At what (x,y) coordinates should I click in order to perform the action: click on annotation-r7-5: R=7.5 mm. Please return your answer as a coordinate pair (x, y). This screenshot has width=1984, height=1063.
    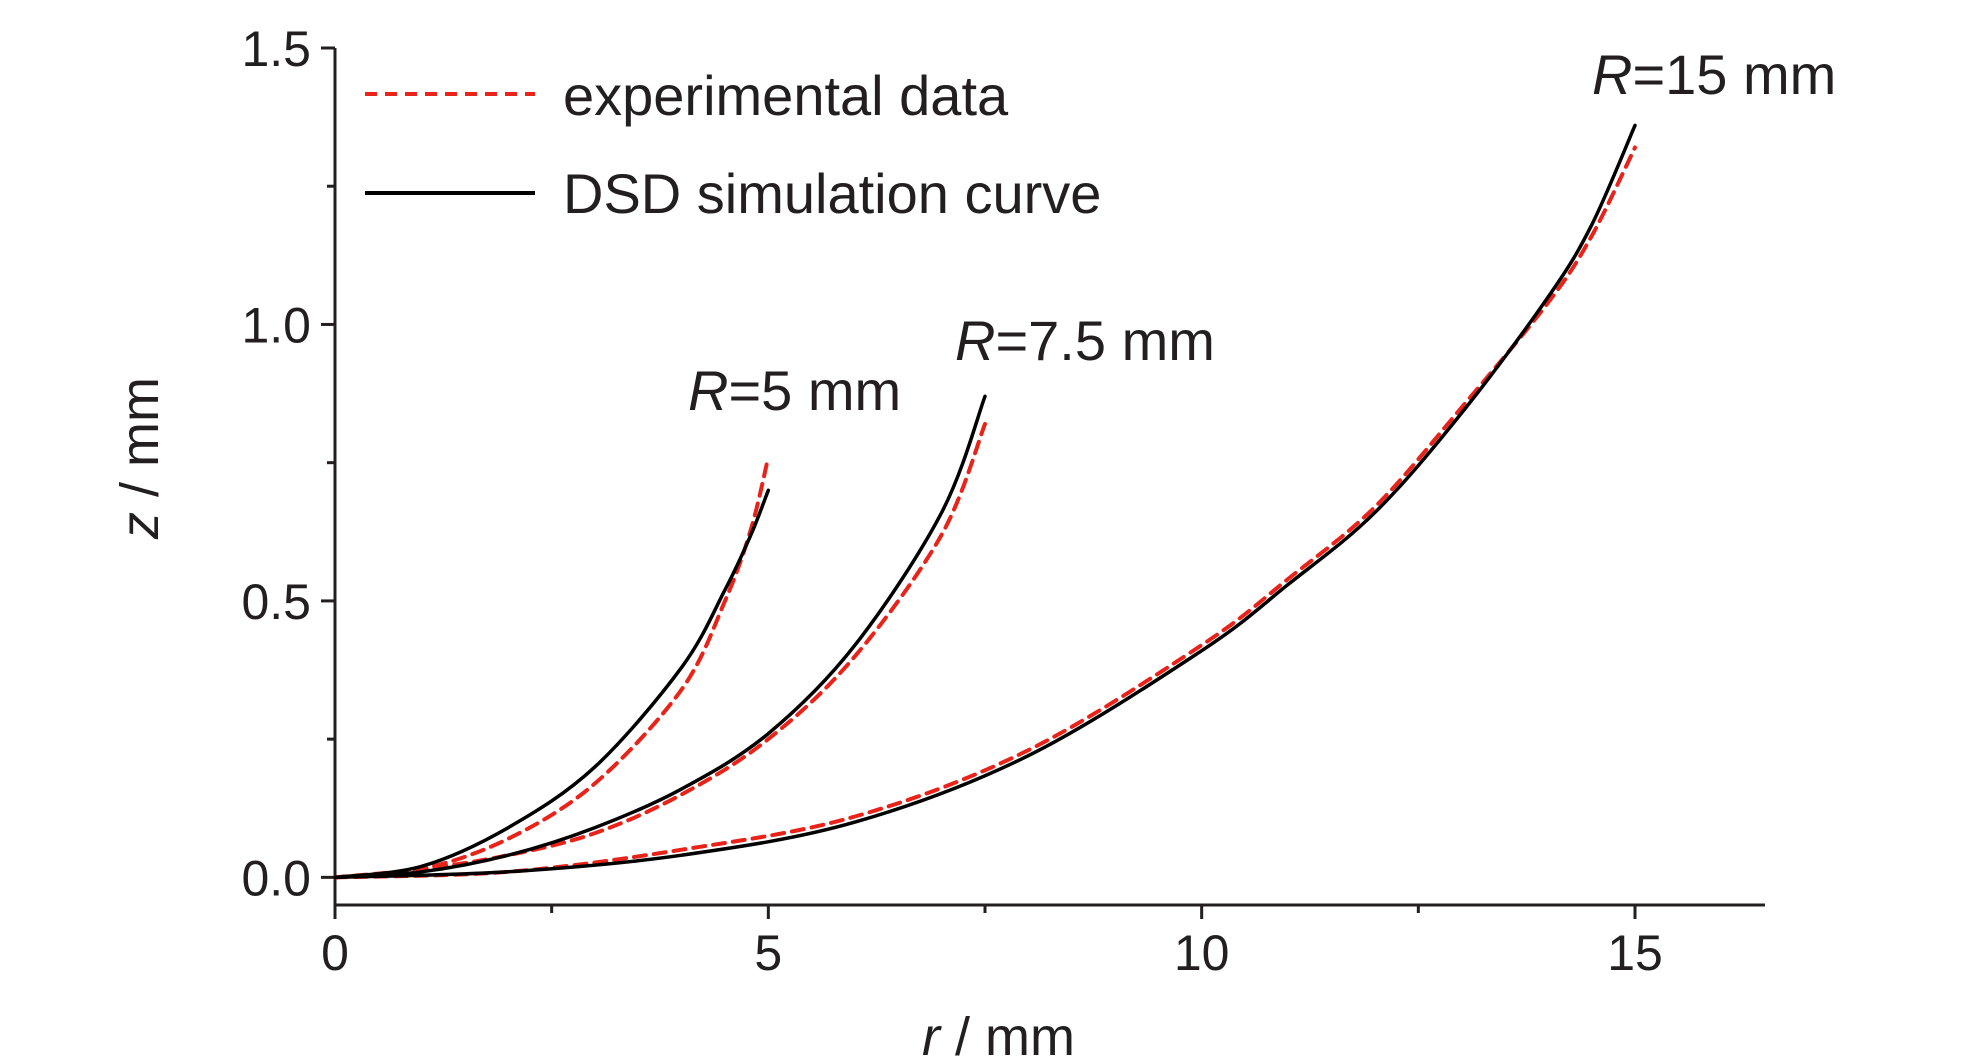
    Looking at the image, I should click on (1085, 340).